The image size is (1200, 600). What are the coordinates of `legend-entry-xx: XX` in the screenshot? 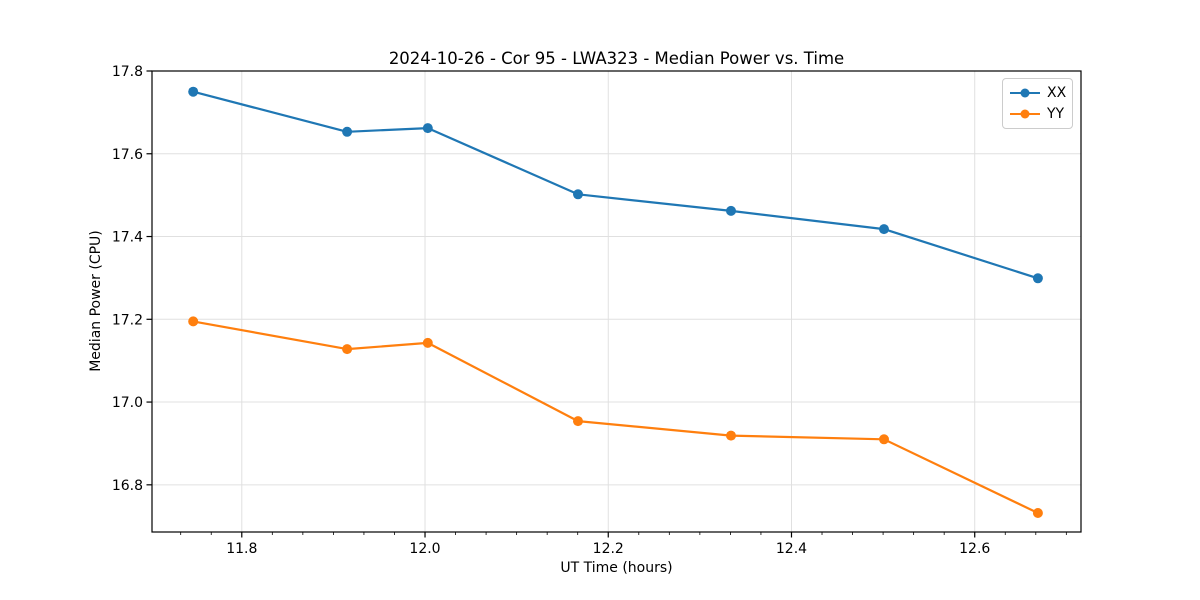 It's located at (1038, 93).